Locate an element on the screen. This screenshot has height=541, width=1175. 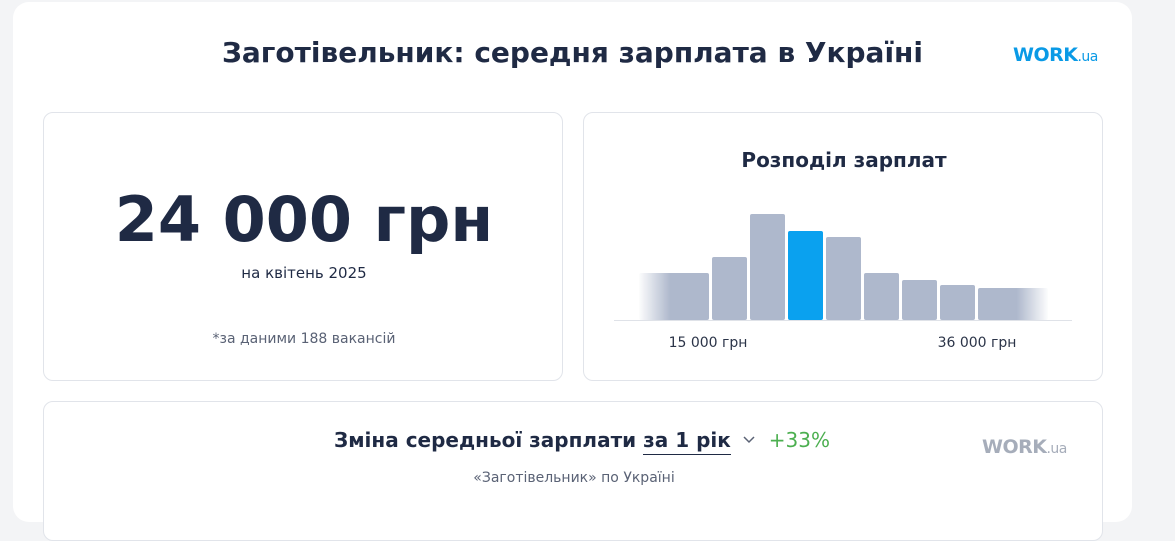
distribution-title: Розподіл зарплат is located at coordinates (844, 160).